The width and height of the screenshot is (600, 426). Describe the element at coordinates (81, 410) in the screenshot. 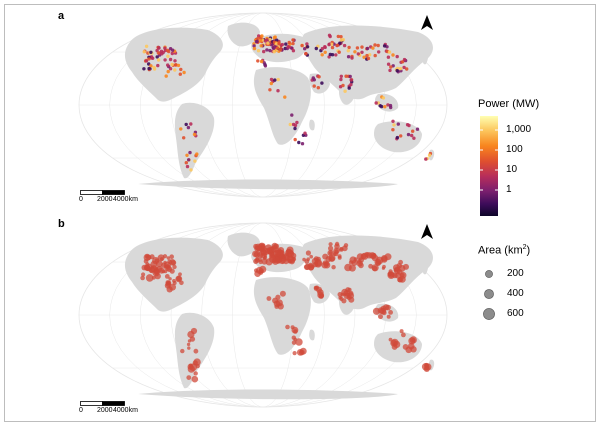

I see `scale-label-0: 0` at that location.